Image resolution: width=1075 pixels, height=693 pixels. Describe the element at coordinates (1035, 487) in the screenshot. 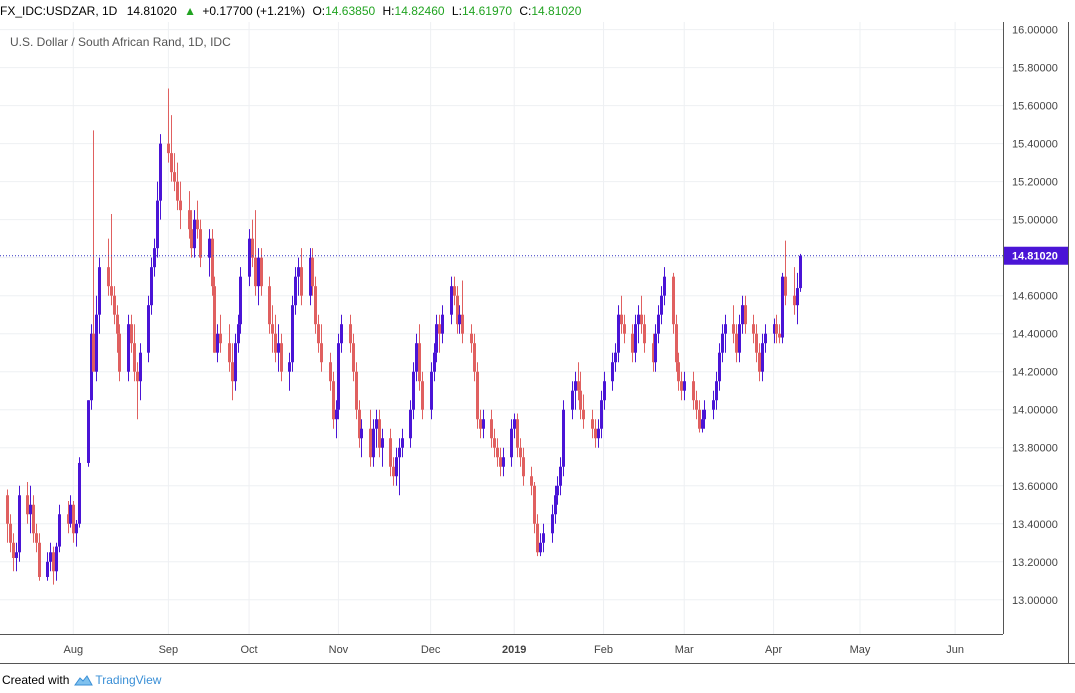

I see `y-tick-label: 13.60000` at that location.